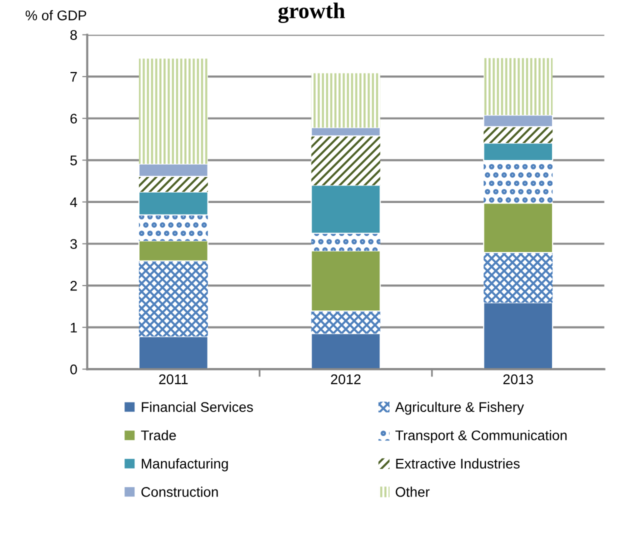  Describe the element at coordinates (74, 202) in the screenshot. I see `y-tick-label: 4` at that location.